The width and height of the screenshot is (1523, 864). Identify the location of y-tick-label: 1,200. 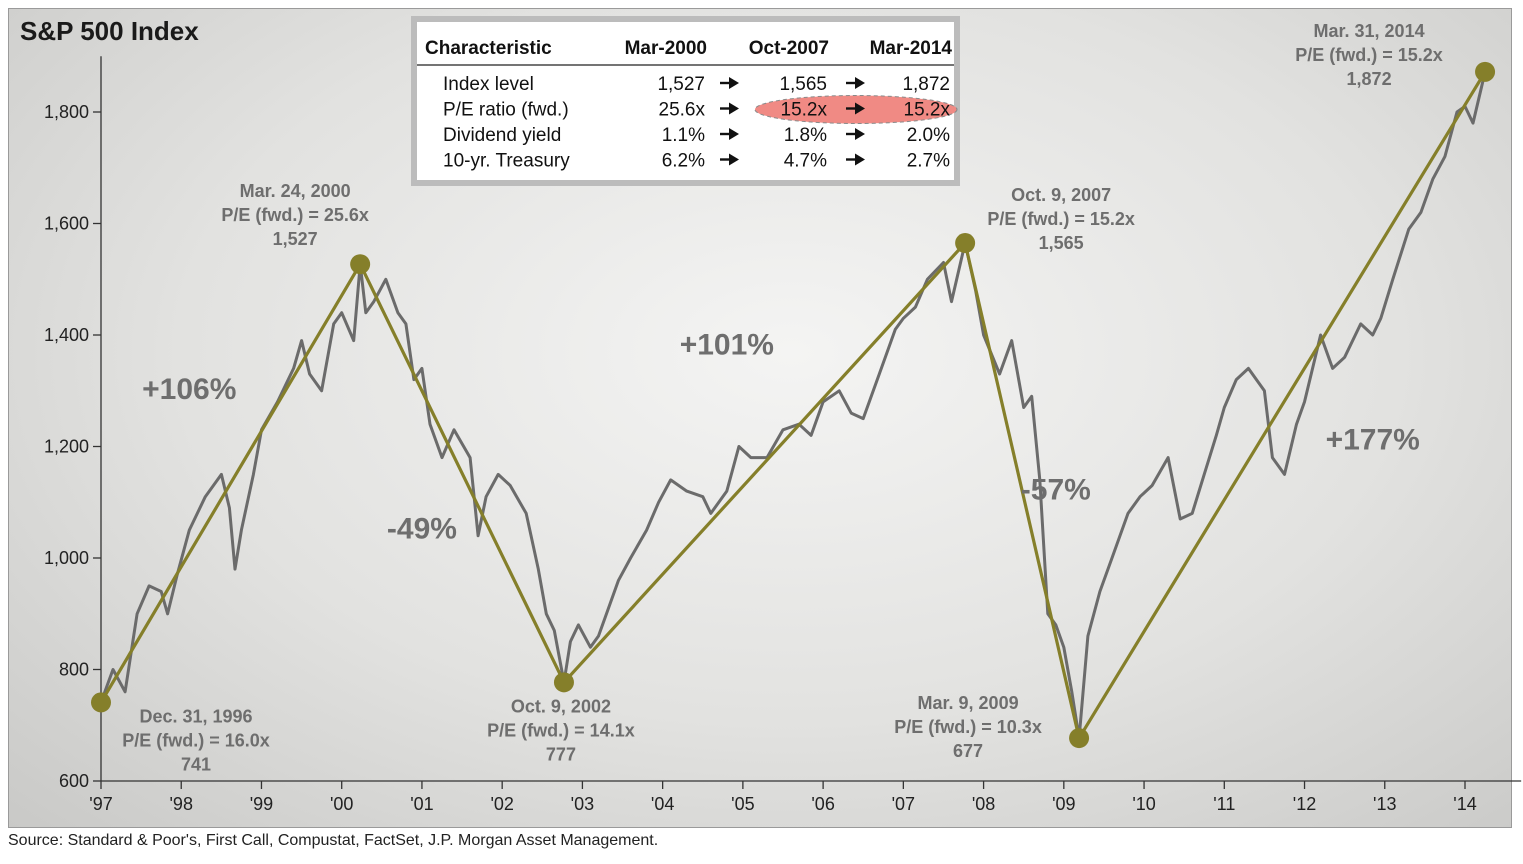
(66, 447).